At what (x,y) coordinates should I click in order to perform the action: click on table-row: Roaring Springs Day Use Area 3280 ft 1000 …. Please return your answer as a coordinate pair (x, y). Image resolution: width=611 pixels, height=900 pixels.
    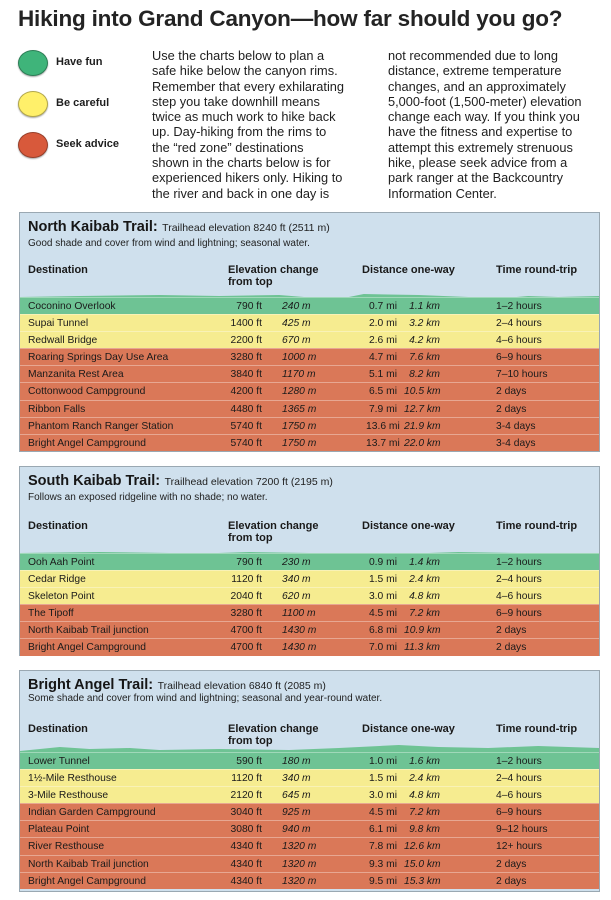
    Looking at the image, I should click on (309, 357).